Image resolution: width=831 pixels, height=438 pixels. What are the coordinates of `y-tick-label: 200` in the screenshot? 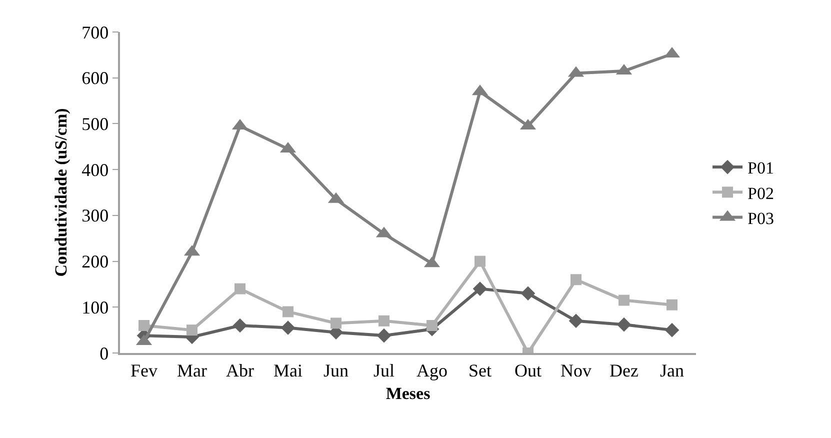 It's located at (95, 262).